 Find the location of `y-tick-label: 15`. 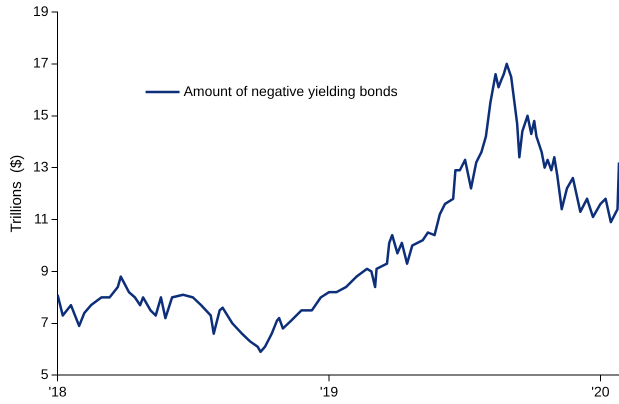

y-tick-label: 15 is located at coordinates (40, 114).